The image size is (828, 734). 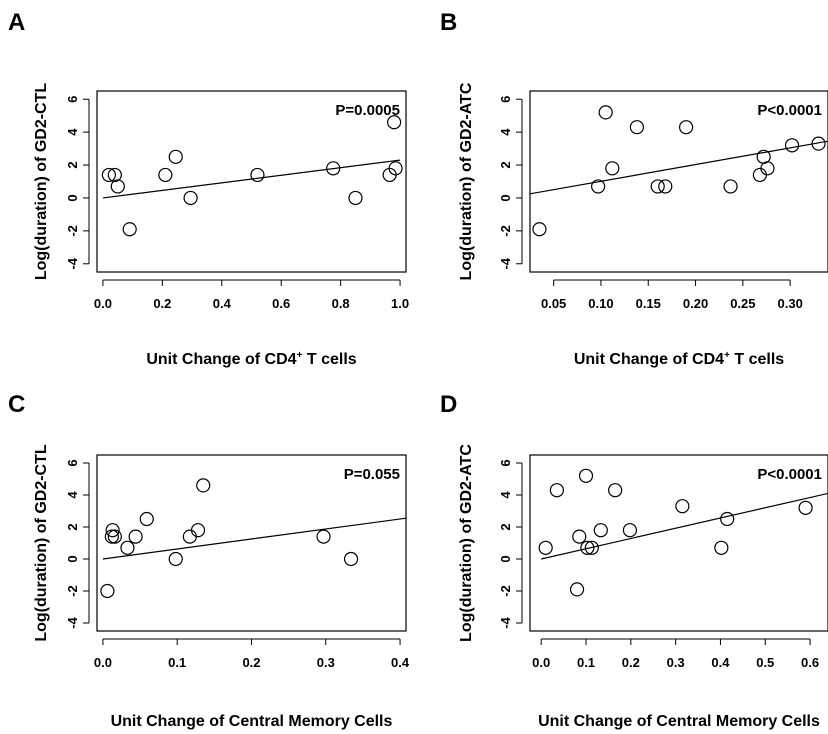 I want to click on x-tick-label: 0.30, so click(x=790, y=303).